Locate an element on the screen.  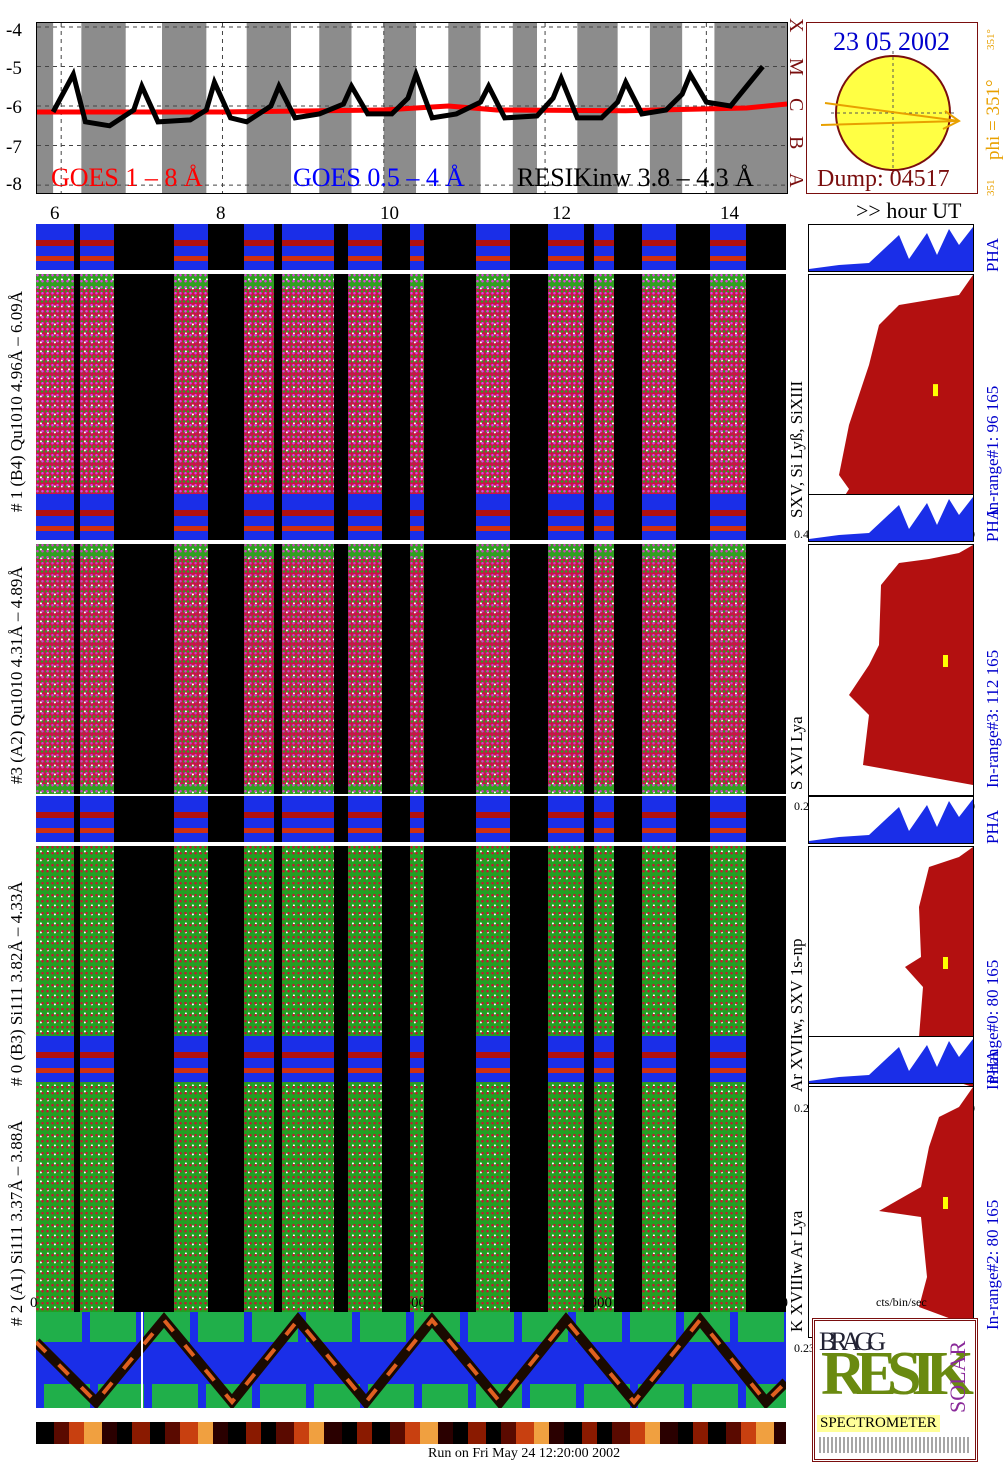
strip-svg is located at coordinates (411, 1433).